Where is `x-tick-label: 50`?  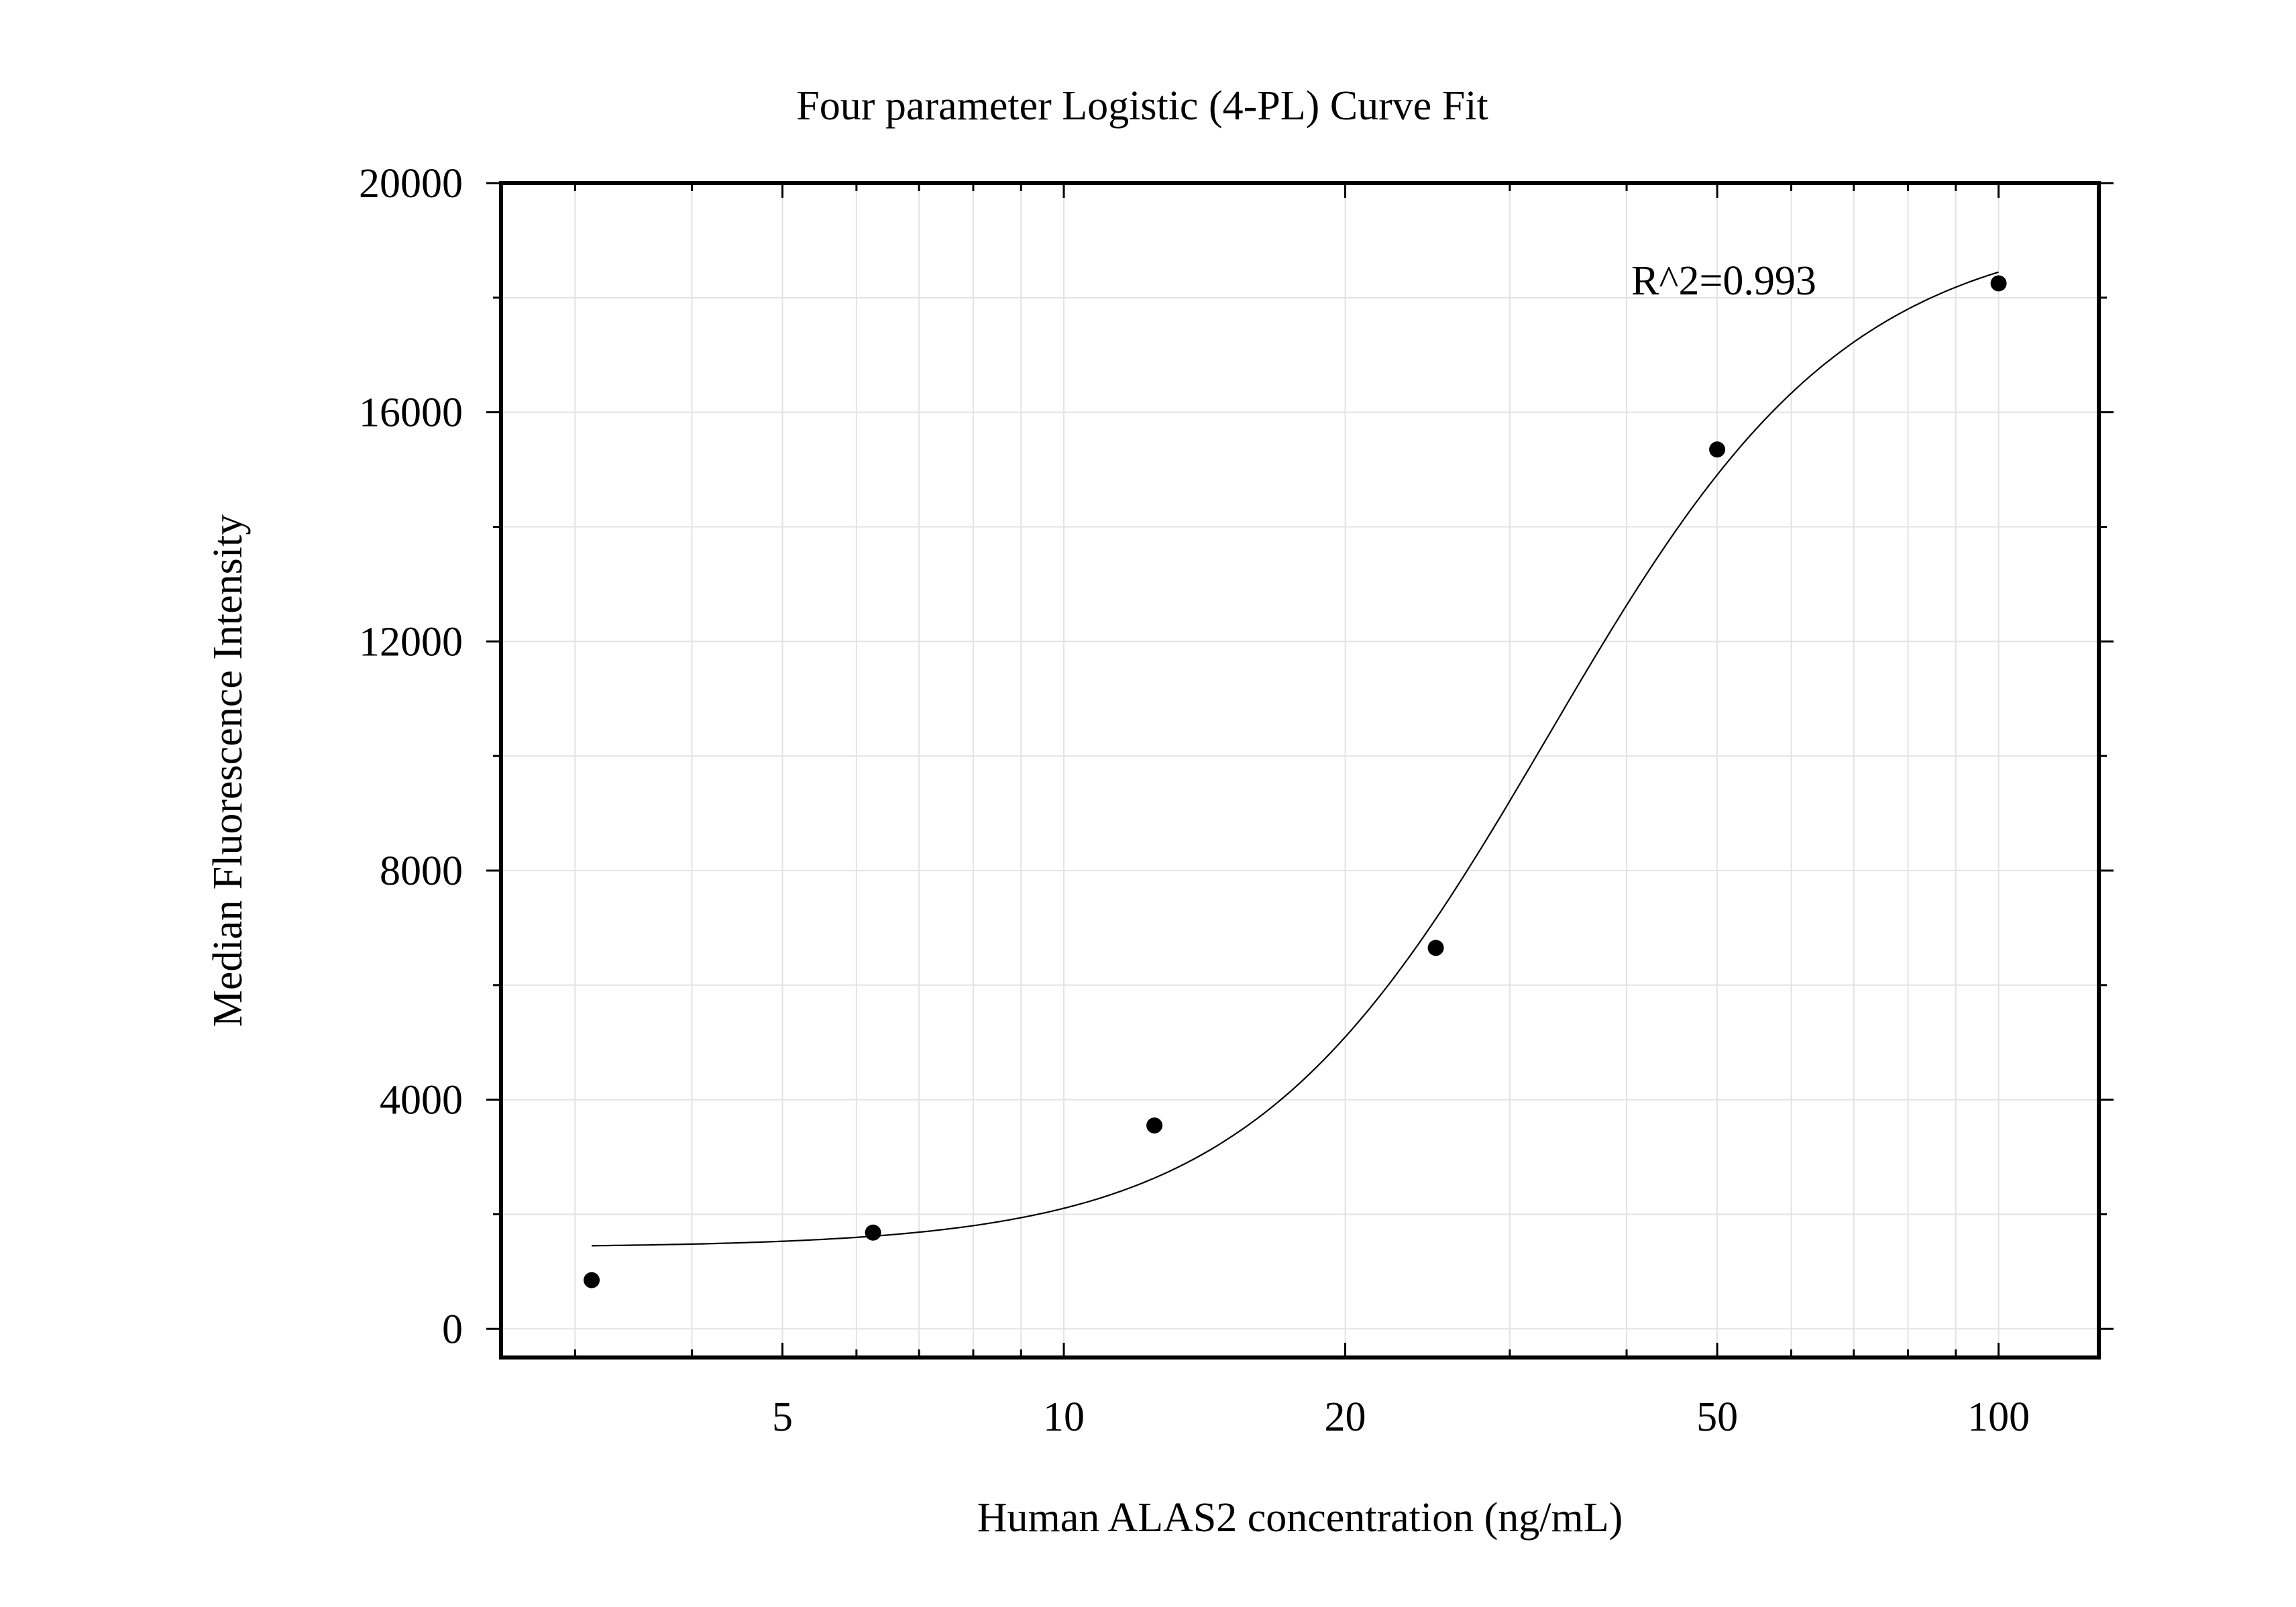
x-tick-label: 50 is located at coordinates (1717, 1417).